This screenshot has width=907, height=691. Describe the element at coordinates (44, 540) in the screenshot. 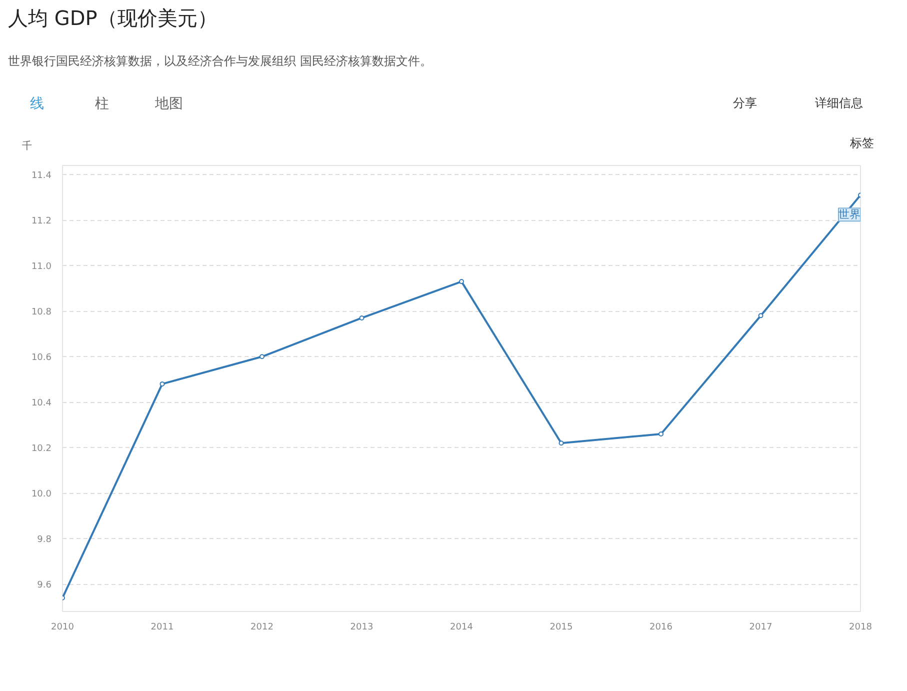

I see `y-tick-label: 9.8` at that location.